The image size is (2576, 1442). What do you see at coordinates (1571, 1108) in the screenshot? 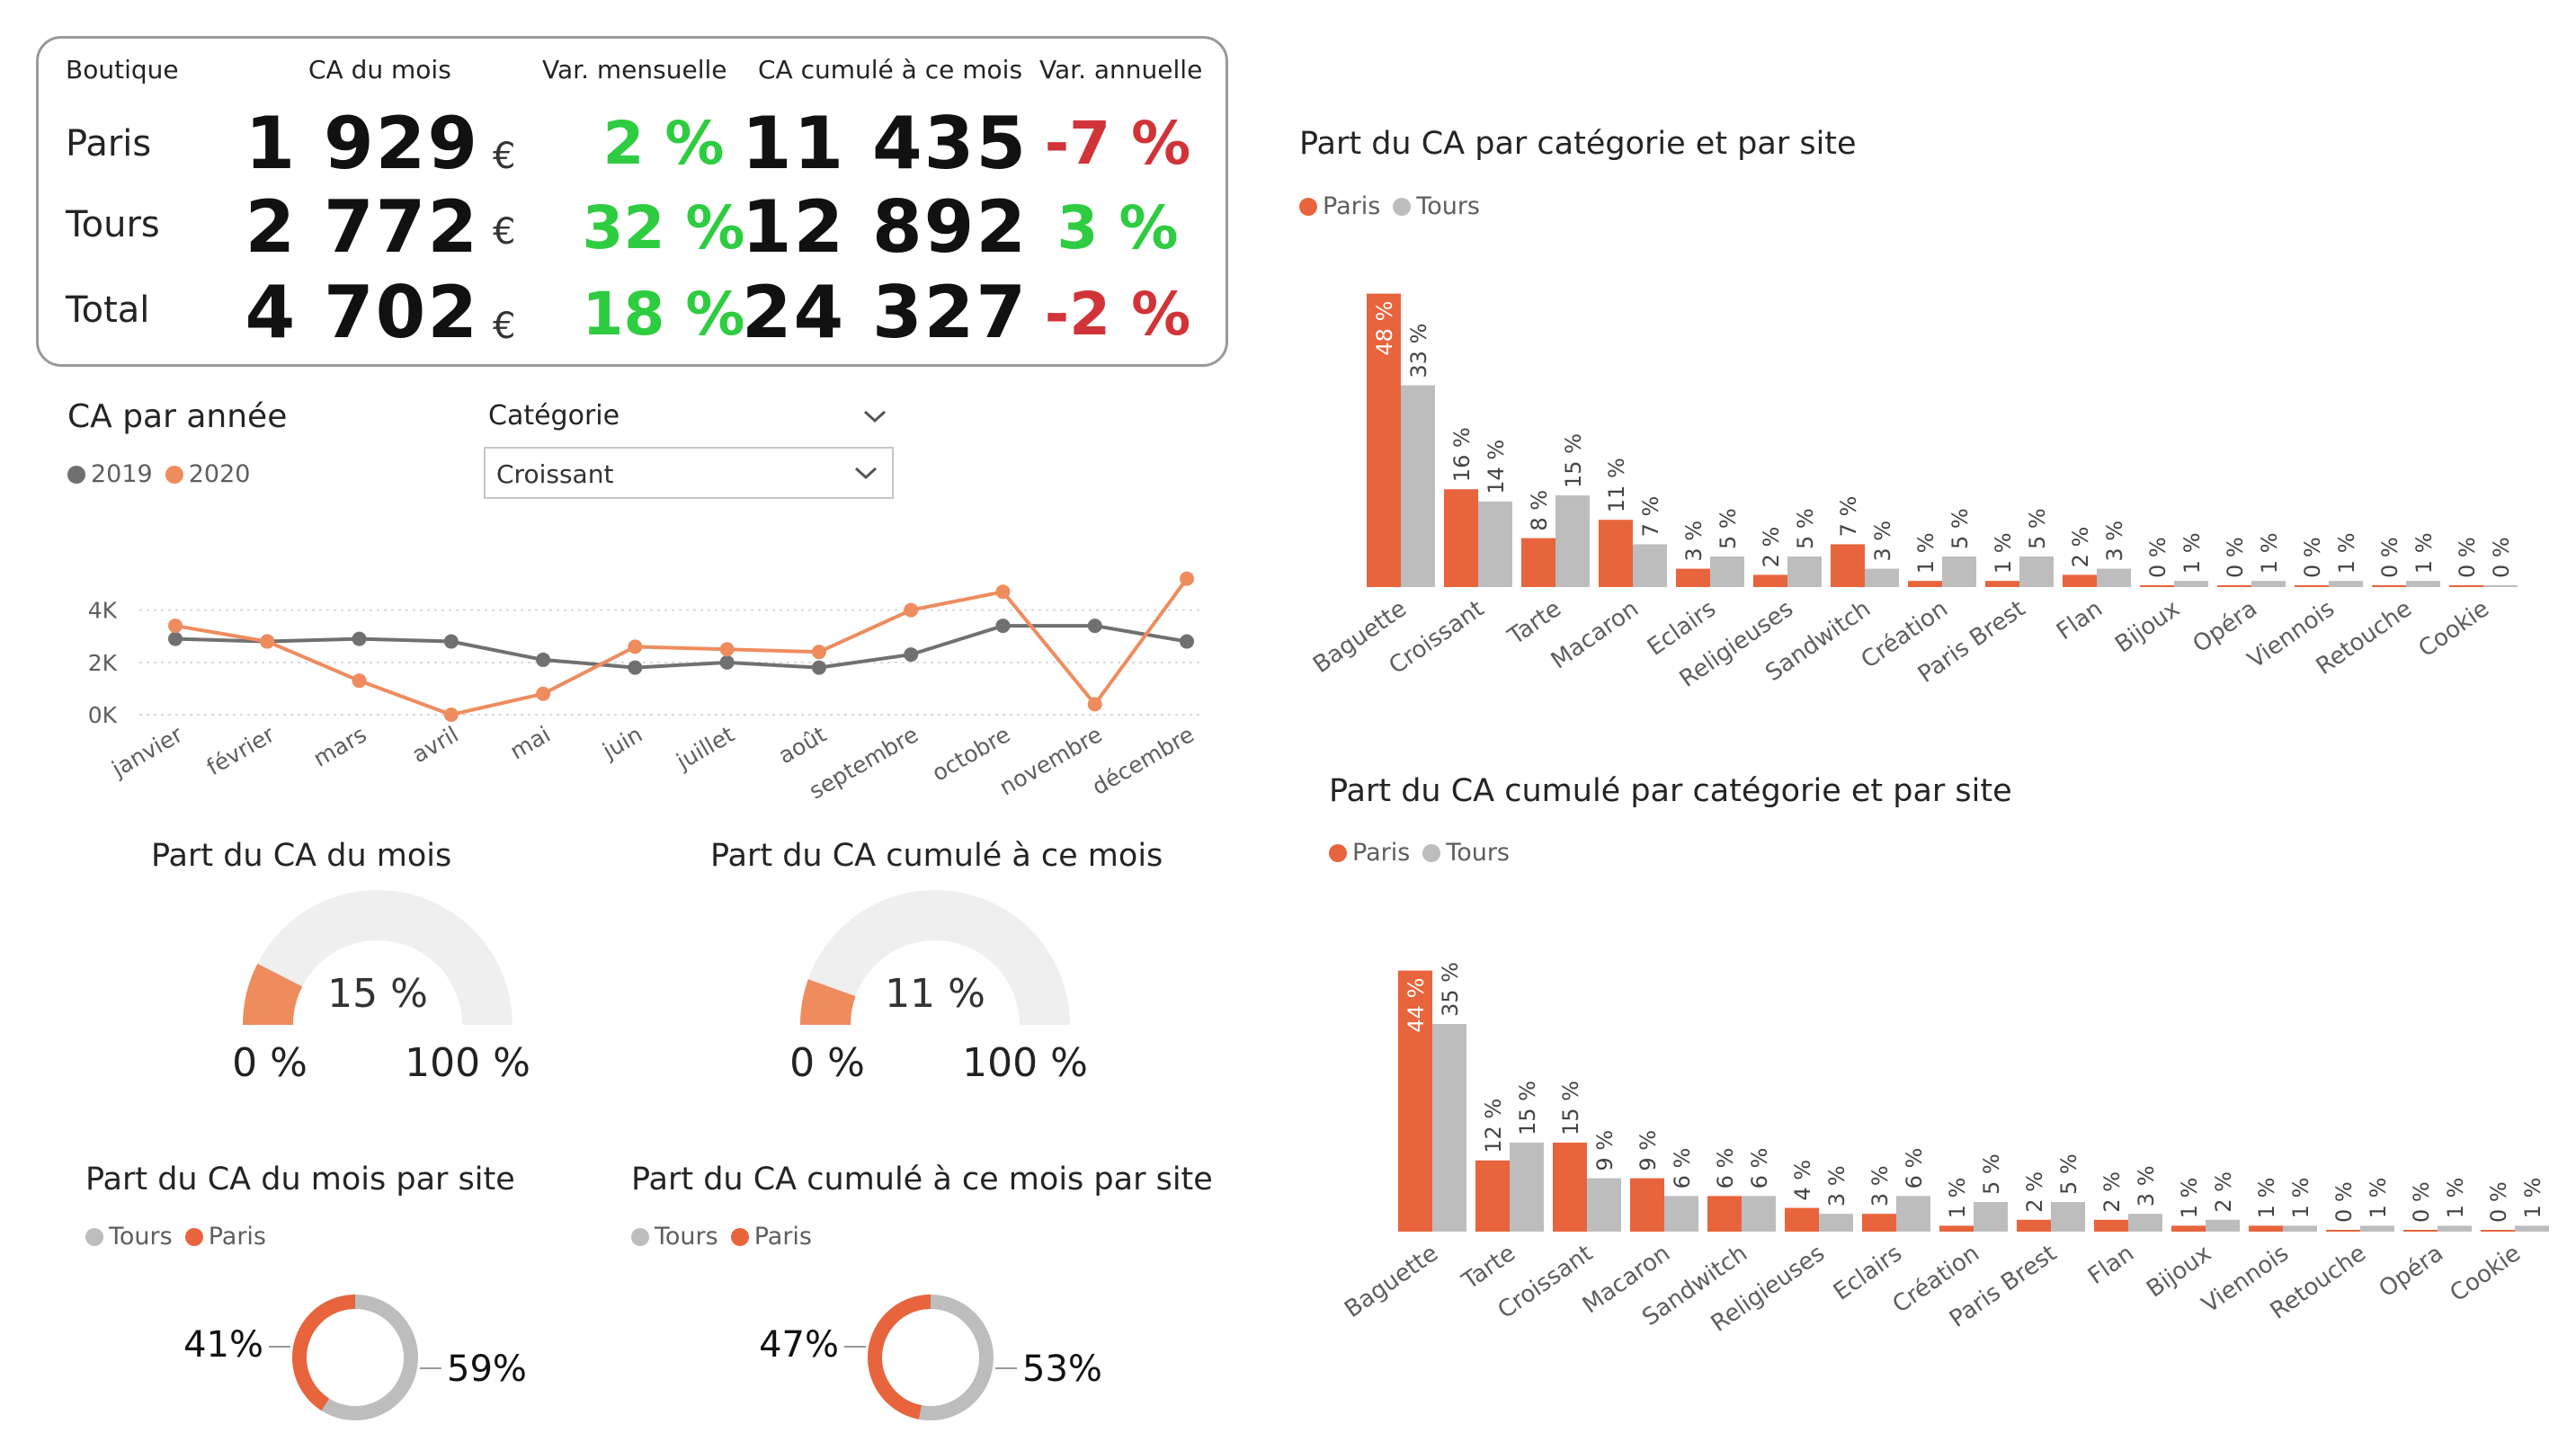
I see `data-label: 15 %` at bounding box center [1571, 1108].